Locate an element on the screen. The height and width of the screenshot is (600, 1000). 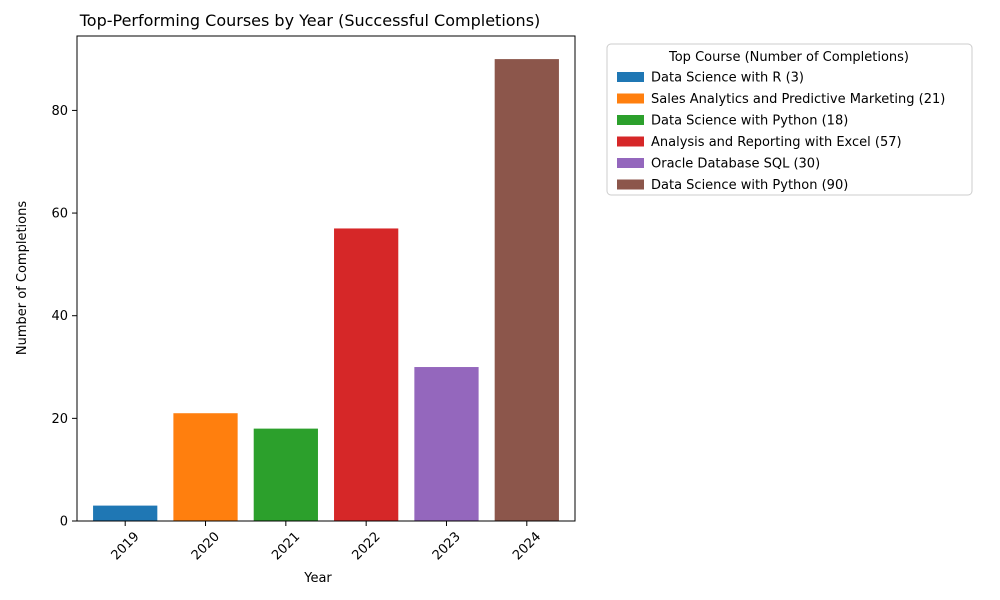
bar-2019 is located at coordinates (125, 513).